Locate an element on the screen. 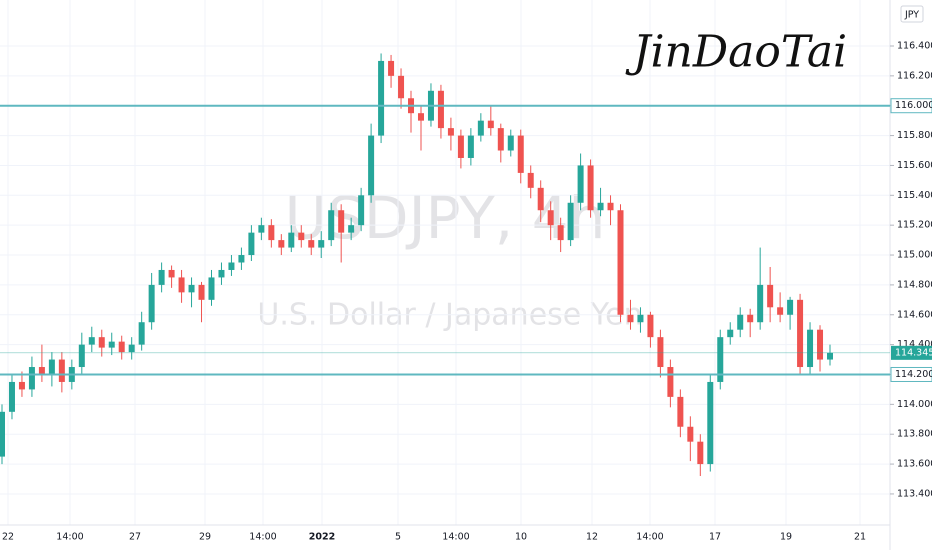 The width and height of the screenshot is (932, 550). last-price-bg is located at coordinates (911, 352).